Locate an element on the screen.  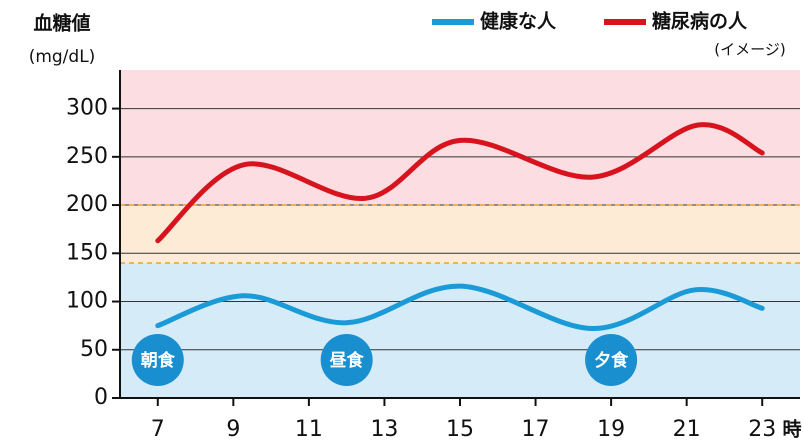
x-tick-label: 15 is located at coordinates (460, 429).